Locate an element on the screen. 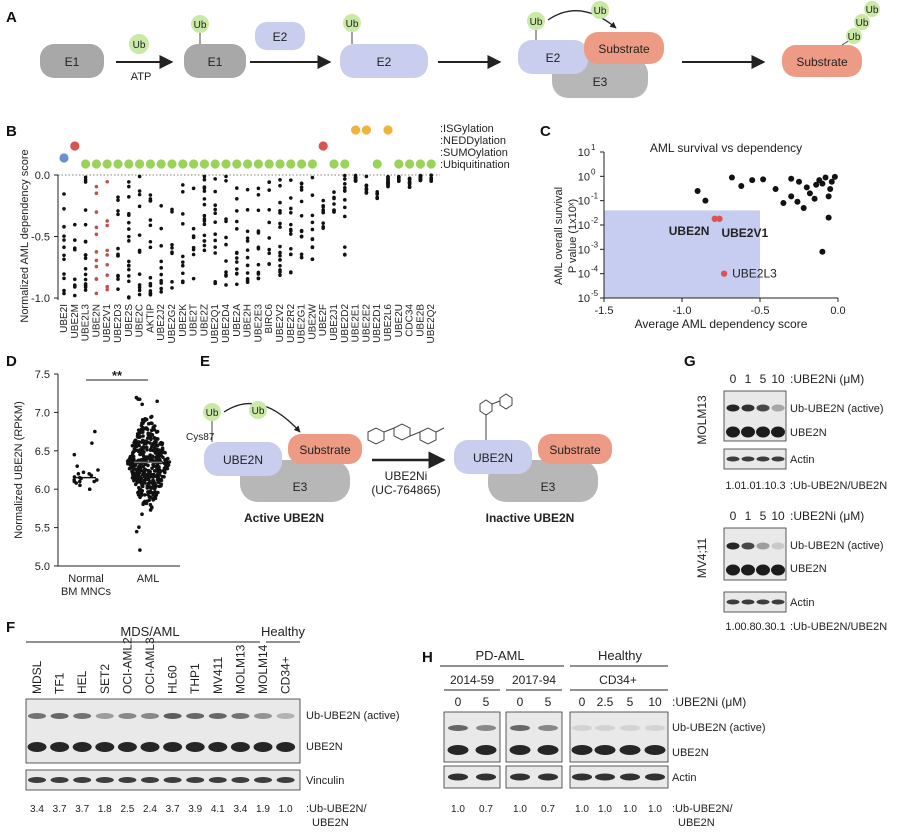 This screenshot has width=900, height=834. c-y-tick-label: 10 is located at coordinates (584, 202).